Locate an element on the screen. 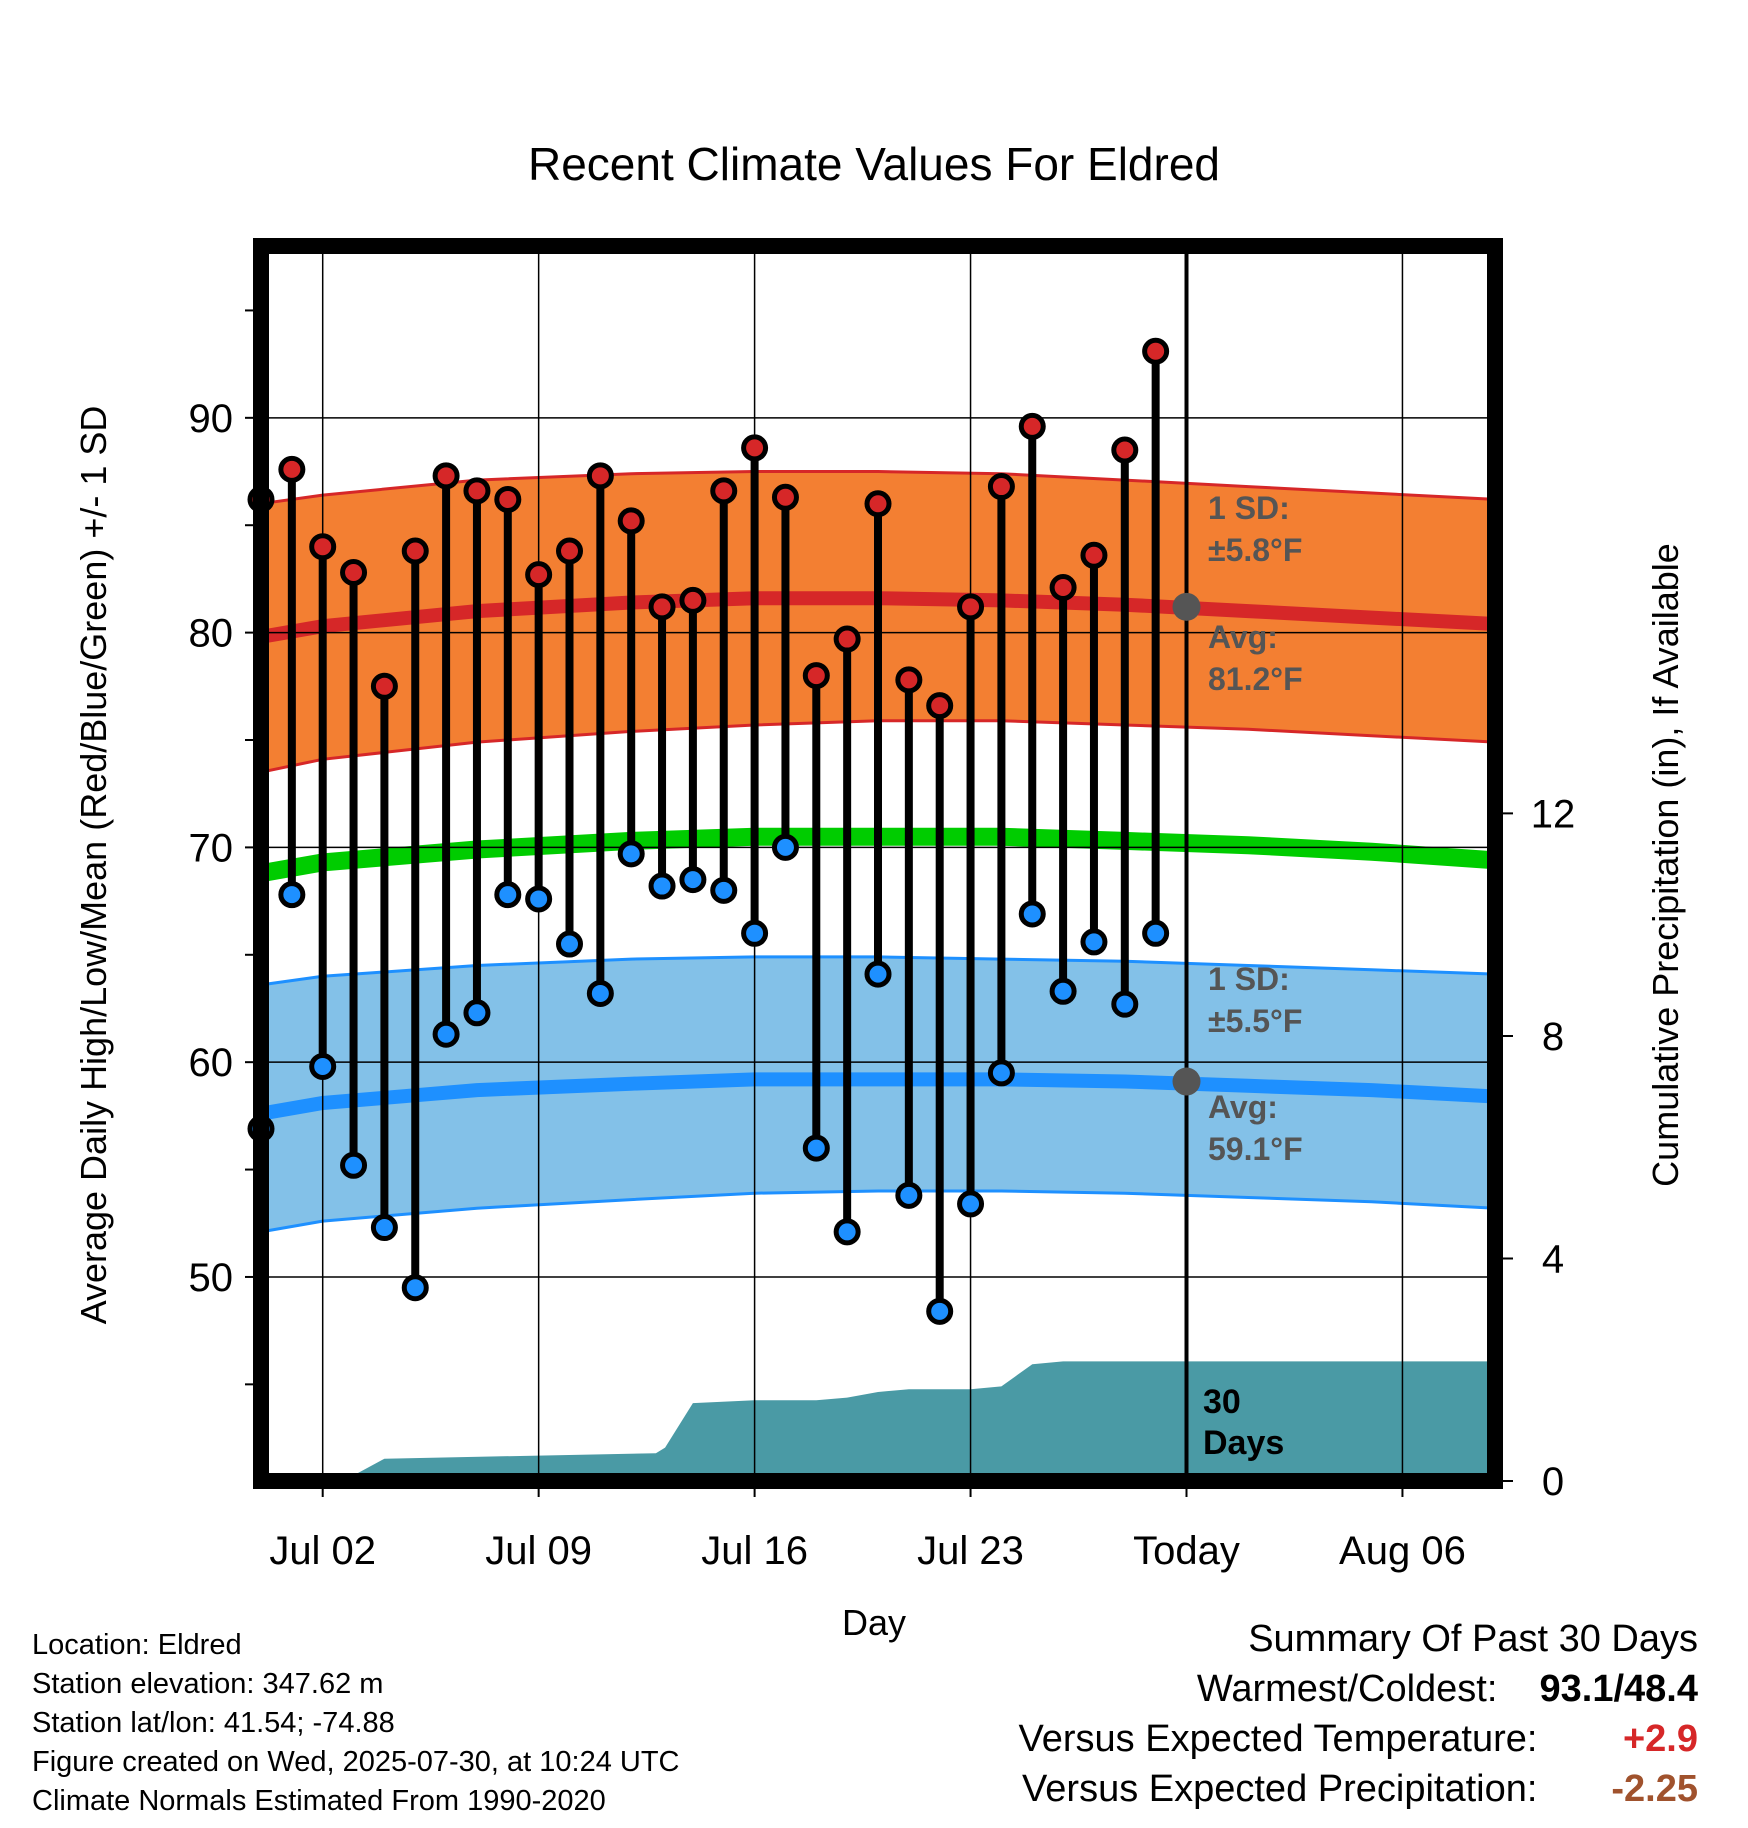 This screenshot has width=1748, height=1828. location-text: Location: Eldred is located at coordinates (137, 1645).